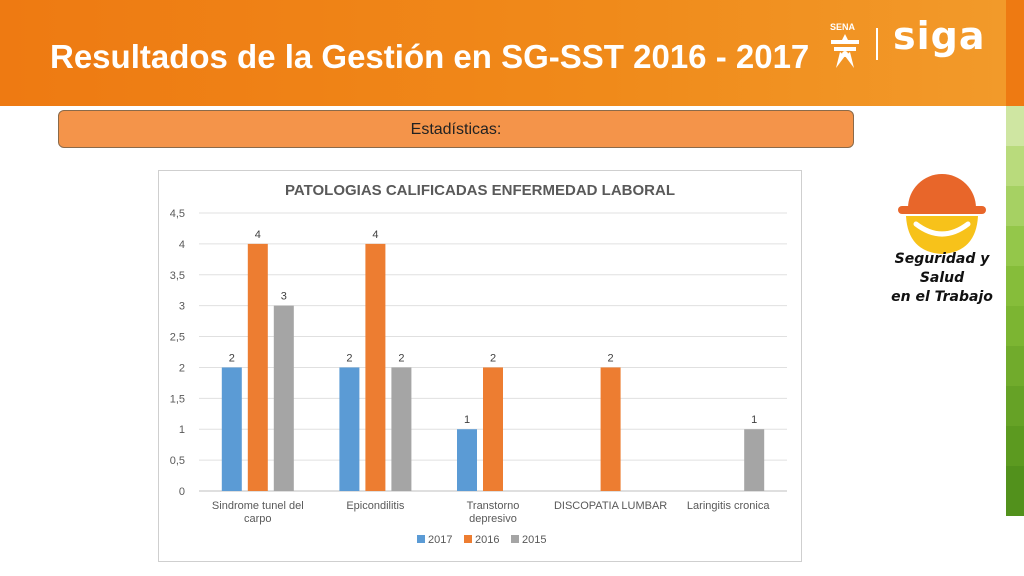 The height and width of the screenshot is (576, 1024). I want to click on x-tick-label: Transtorno, so click(493, 506).